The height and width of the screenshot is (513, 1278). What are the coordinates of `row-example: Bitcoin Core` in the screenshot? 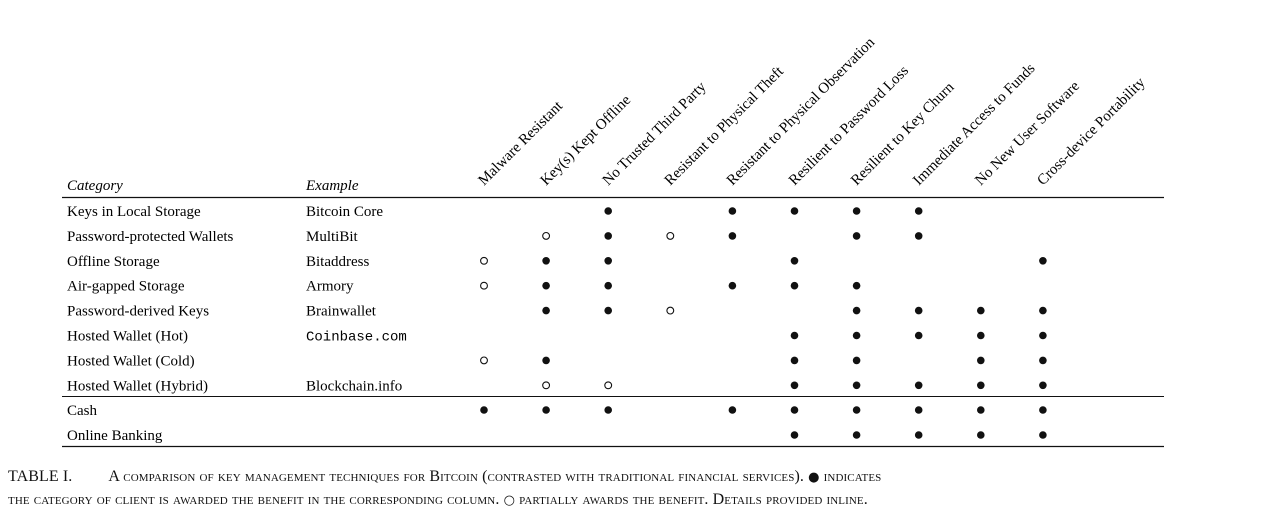 It's located at (344, 212).